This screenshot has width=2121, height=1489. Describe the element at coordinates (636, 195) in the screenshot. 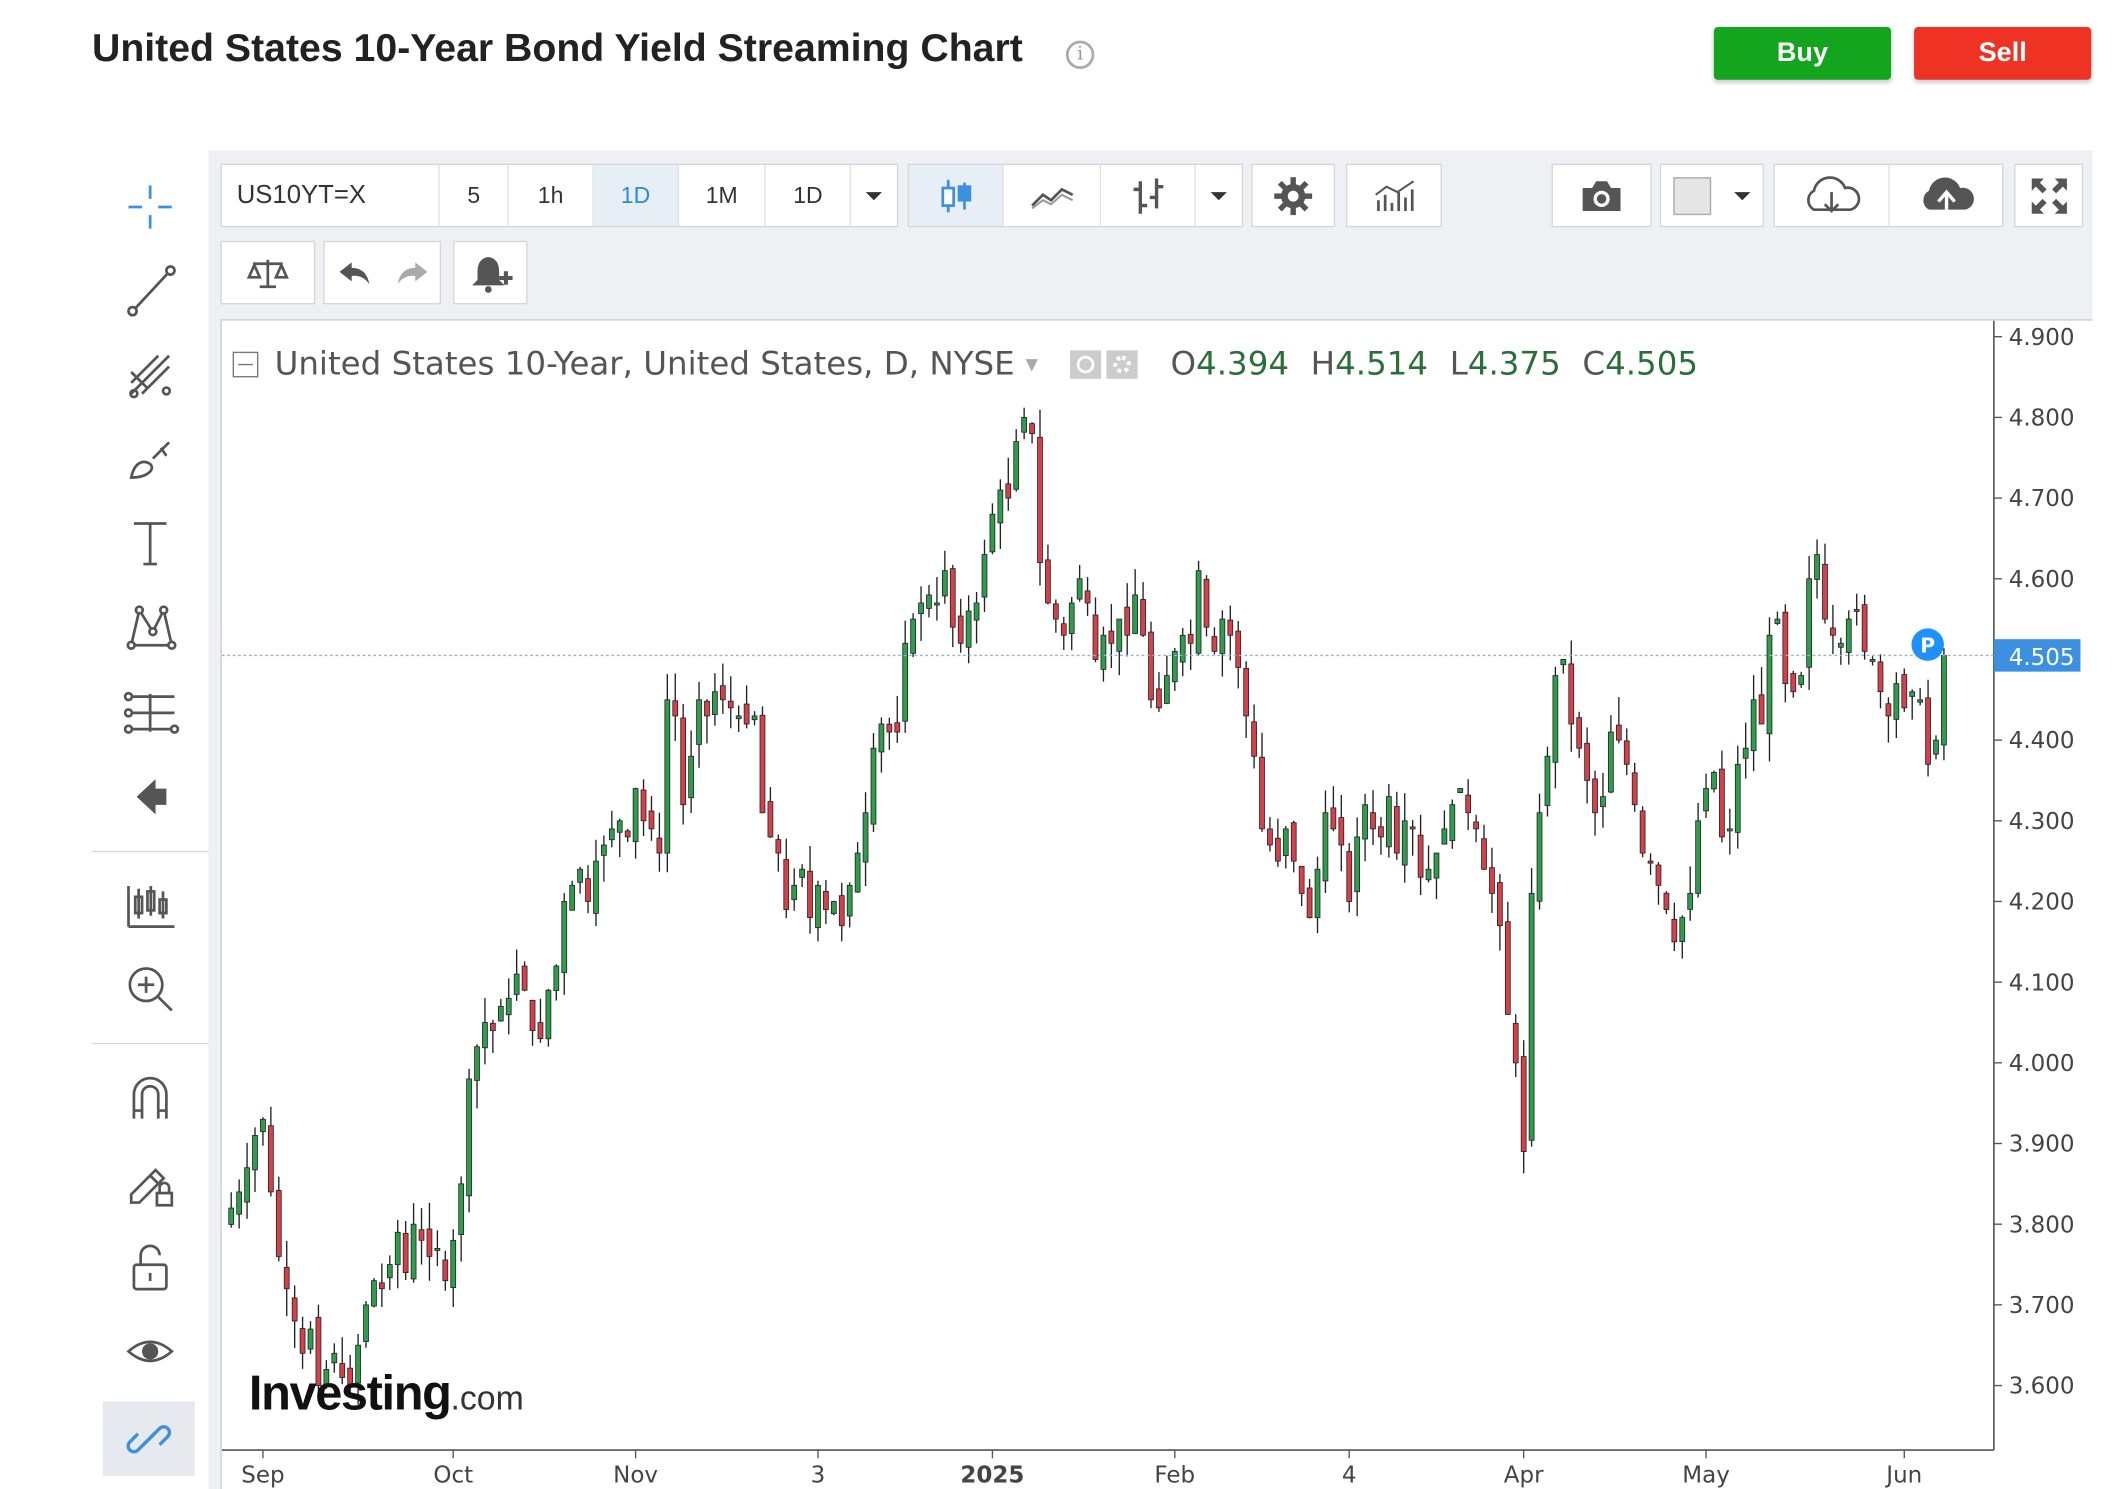

I see `interval-1d: 1D` at that location.